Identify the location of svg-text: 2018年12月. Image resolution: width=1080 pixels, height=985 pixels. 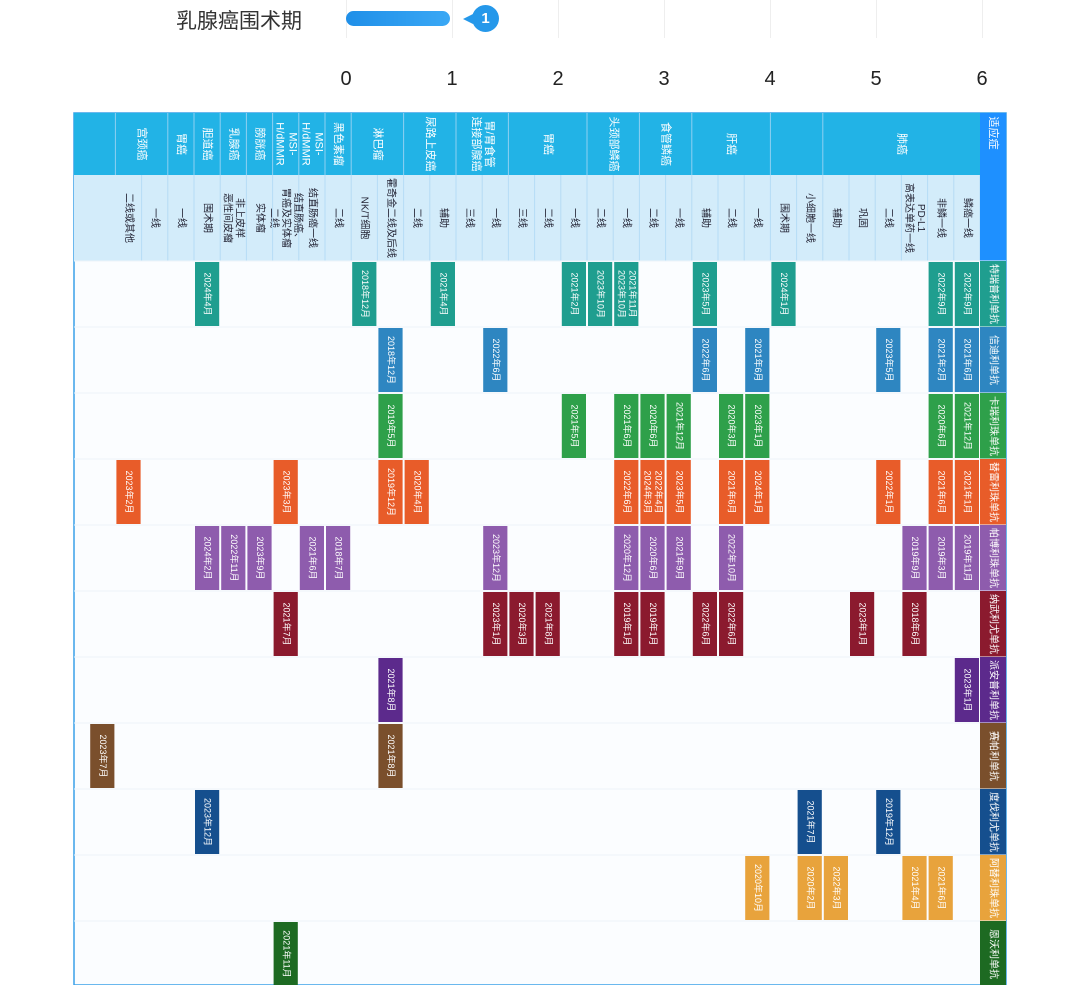
(391, 360).